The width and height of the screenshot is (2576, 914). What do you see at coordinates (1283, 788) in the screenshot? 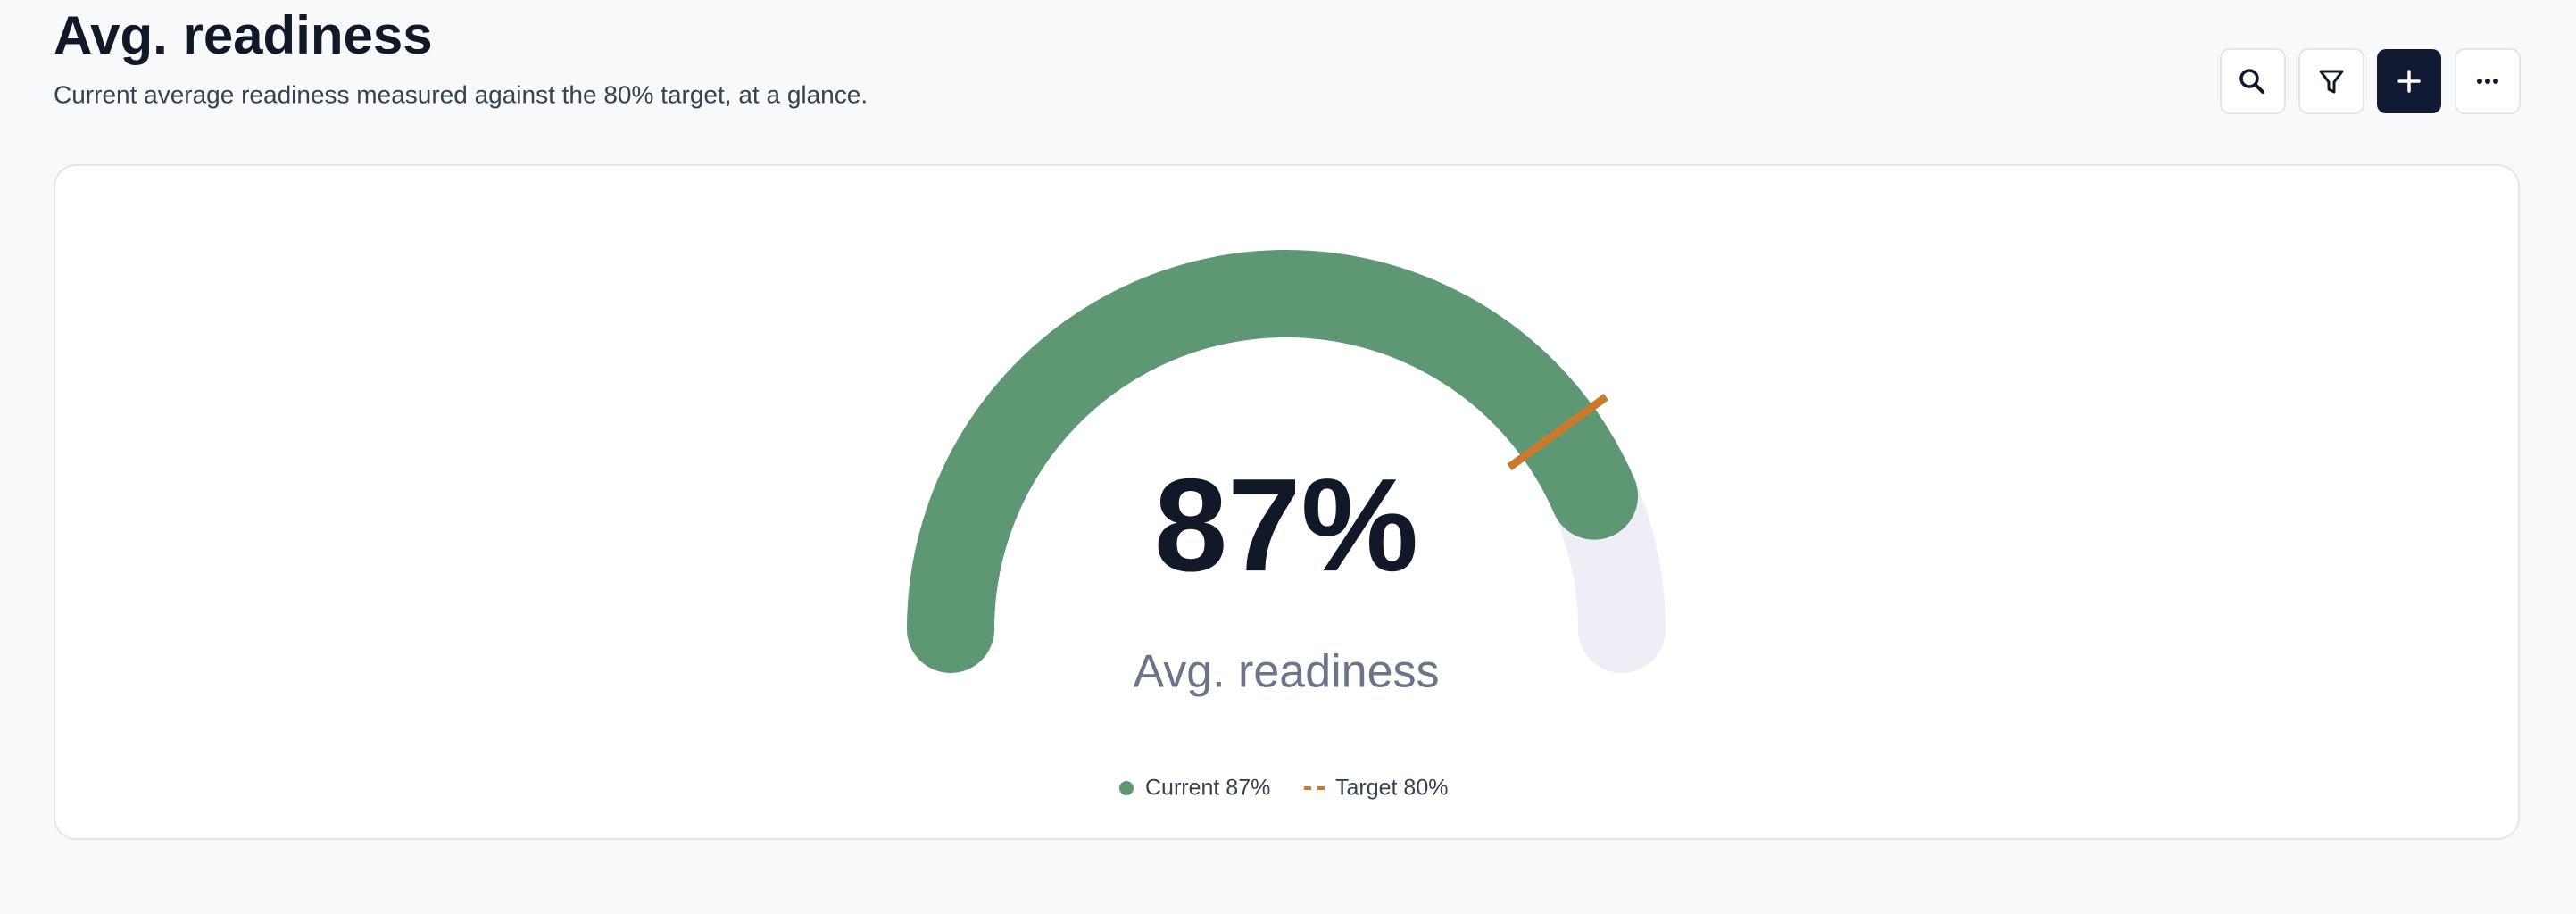
I see `legend: Current 87% Target 80%` at bounding box center [1283, 788].